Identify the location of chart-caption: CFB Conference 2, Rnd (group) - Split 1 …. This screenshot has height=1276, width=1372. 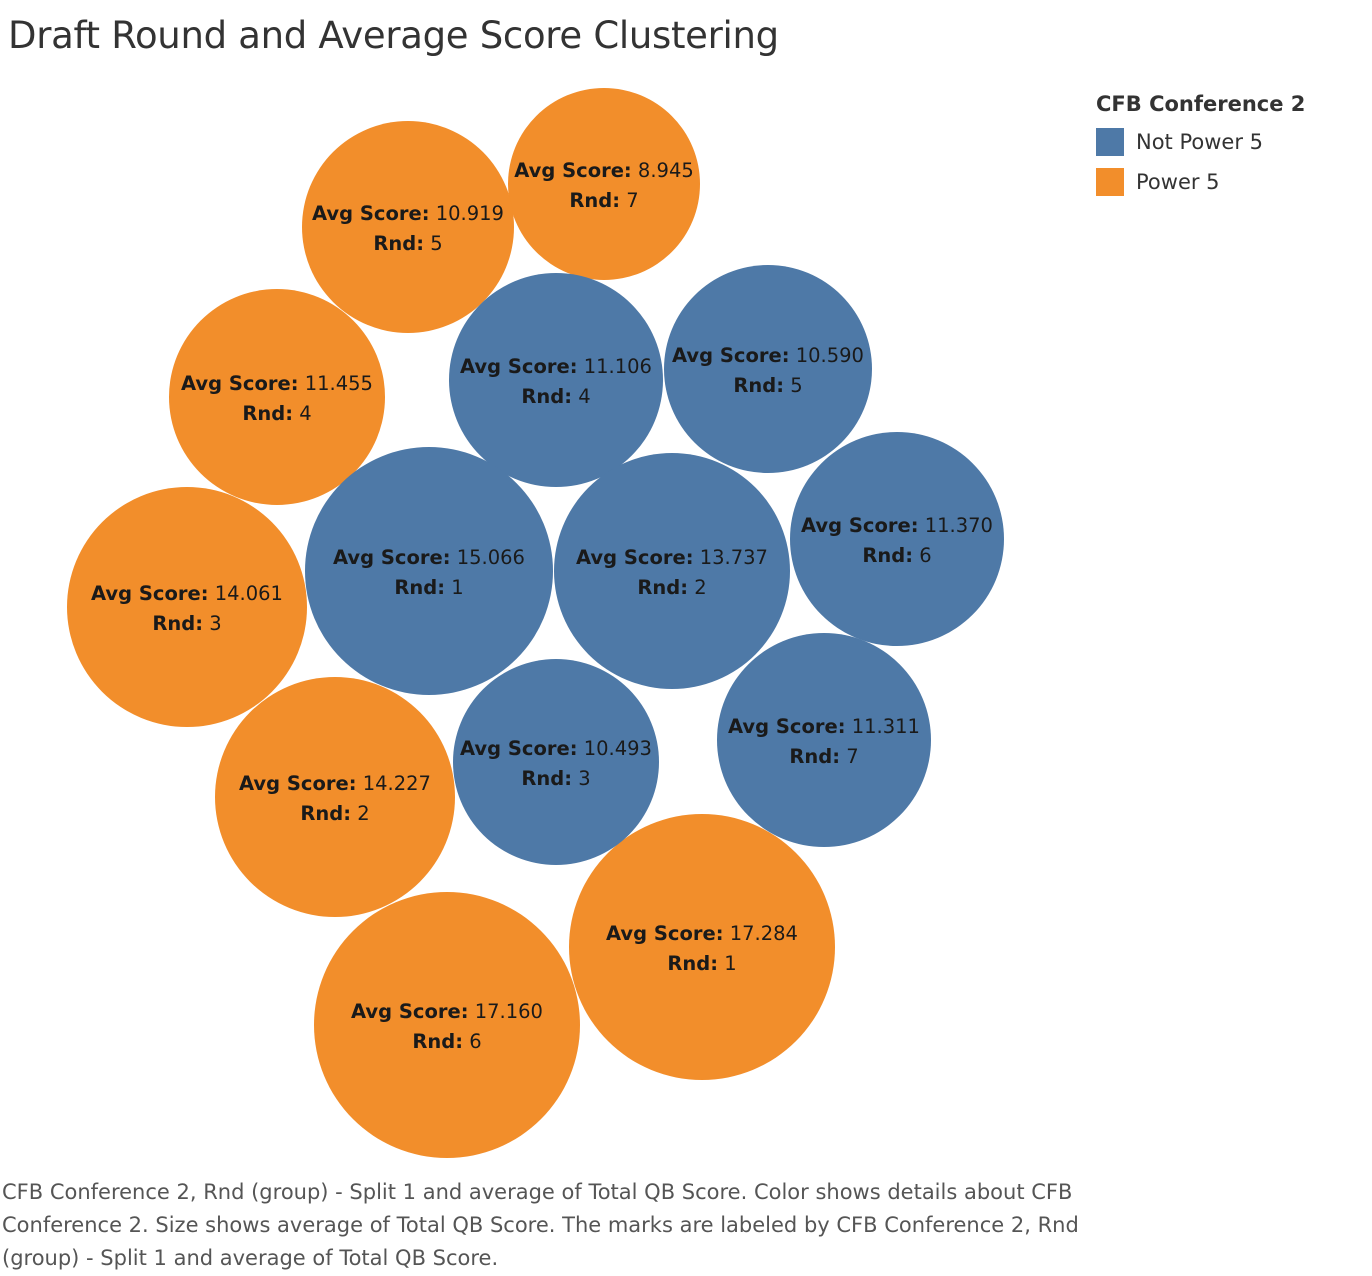
(540, 1225).